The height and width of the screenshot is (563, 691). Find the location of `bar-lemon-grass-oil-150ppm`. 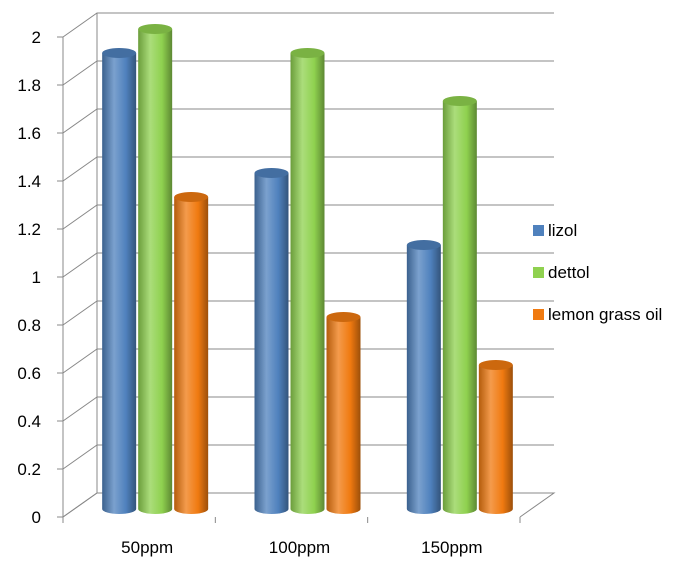

bar-lemon-grass-oil-150ppm is located at coordinates (495, 437).